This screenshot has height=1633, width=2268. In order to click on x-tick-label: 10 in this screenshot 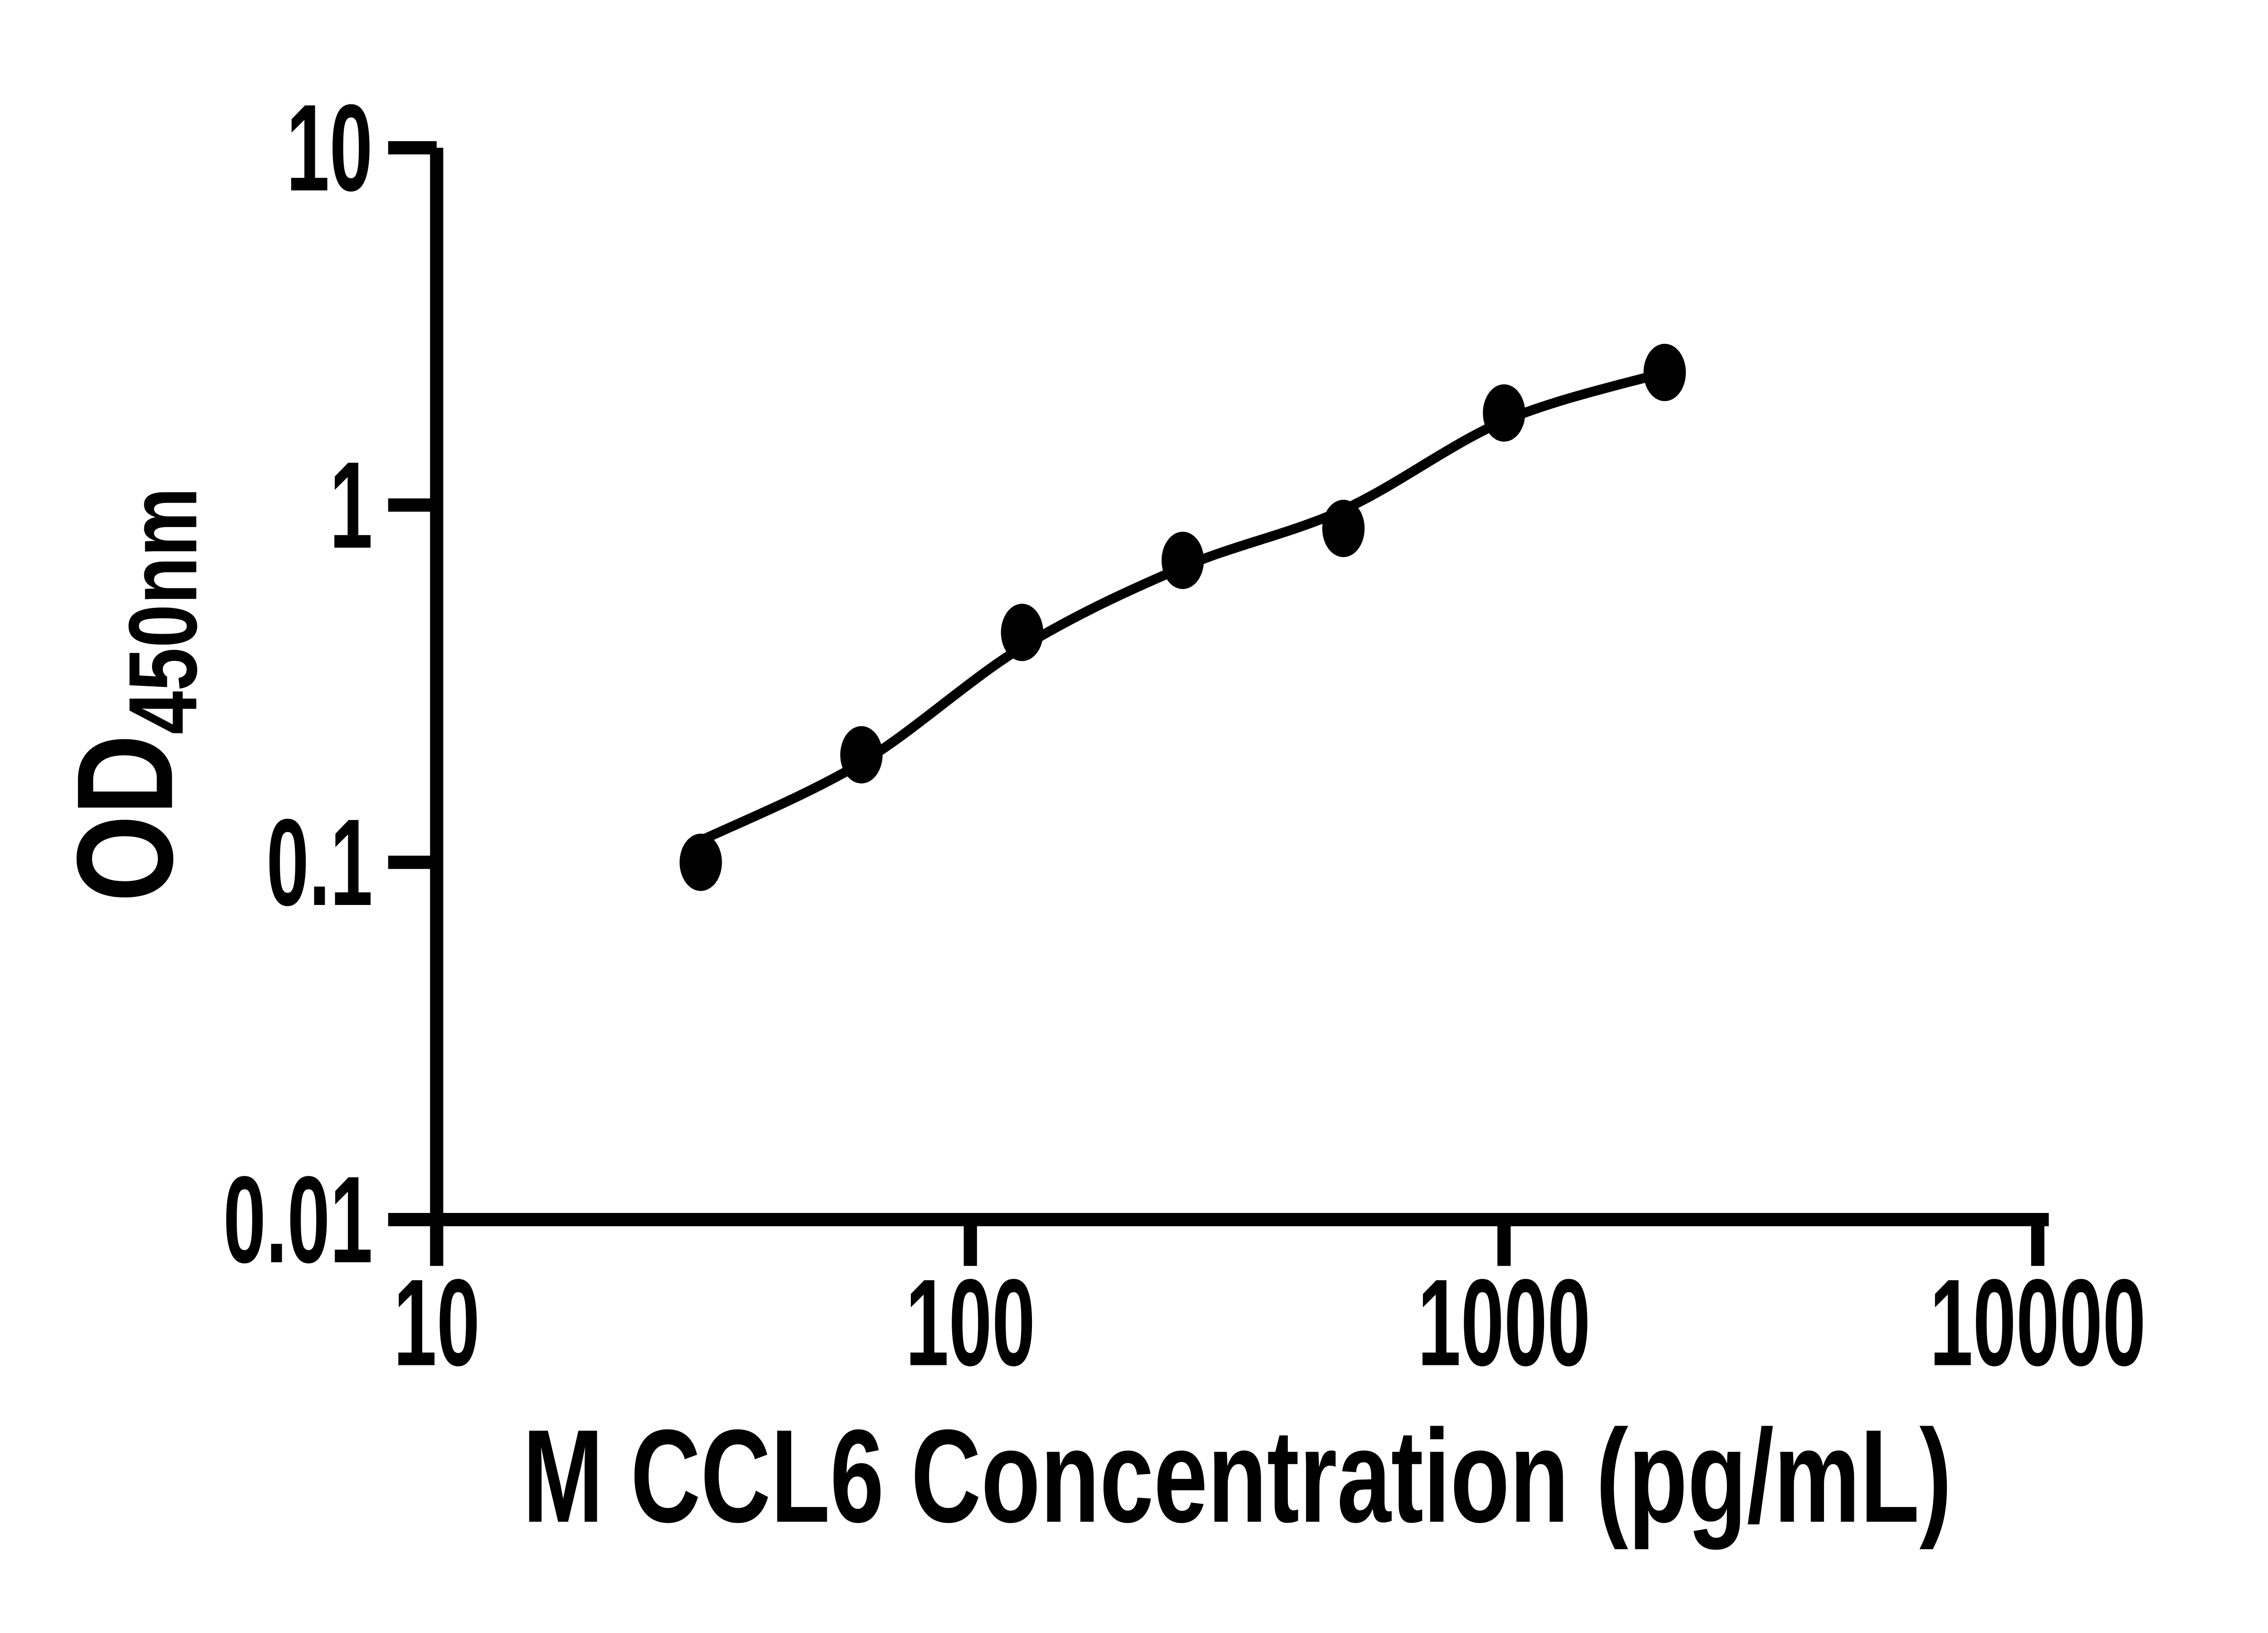, I will do `click(436, 1323)`.